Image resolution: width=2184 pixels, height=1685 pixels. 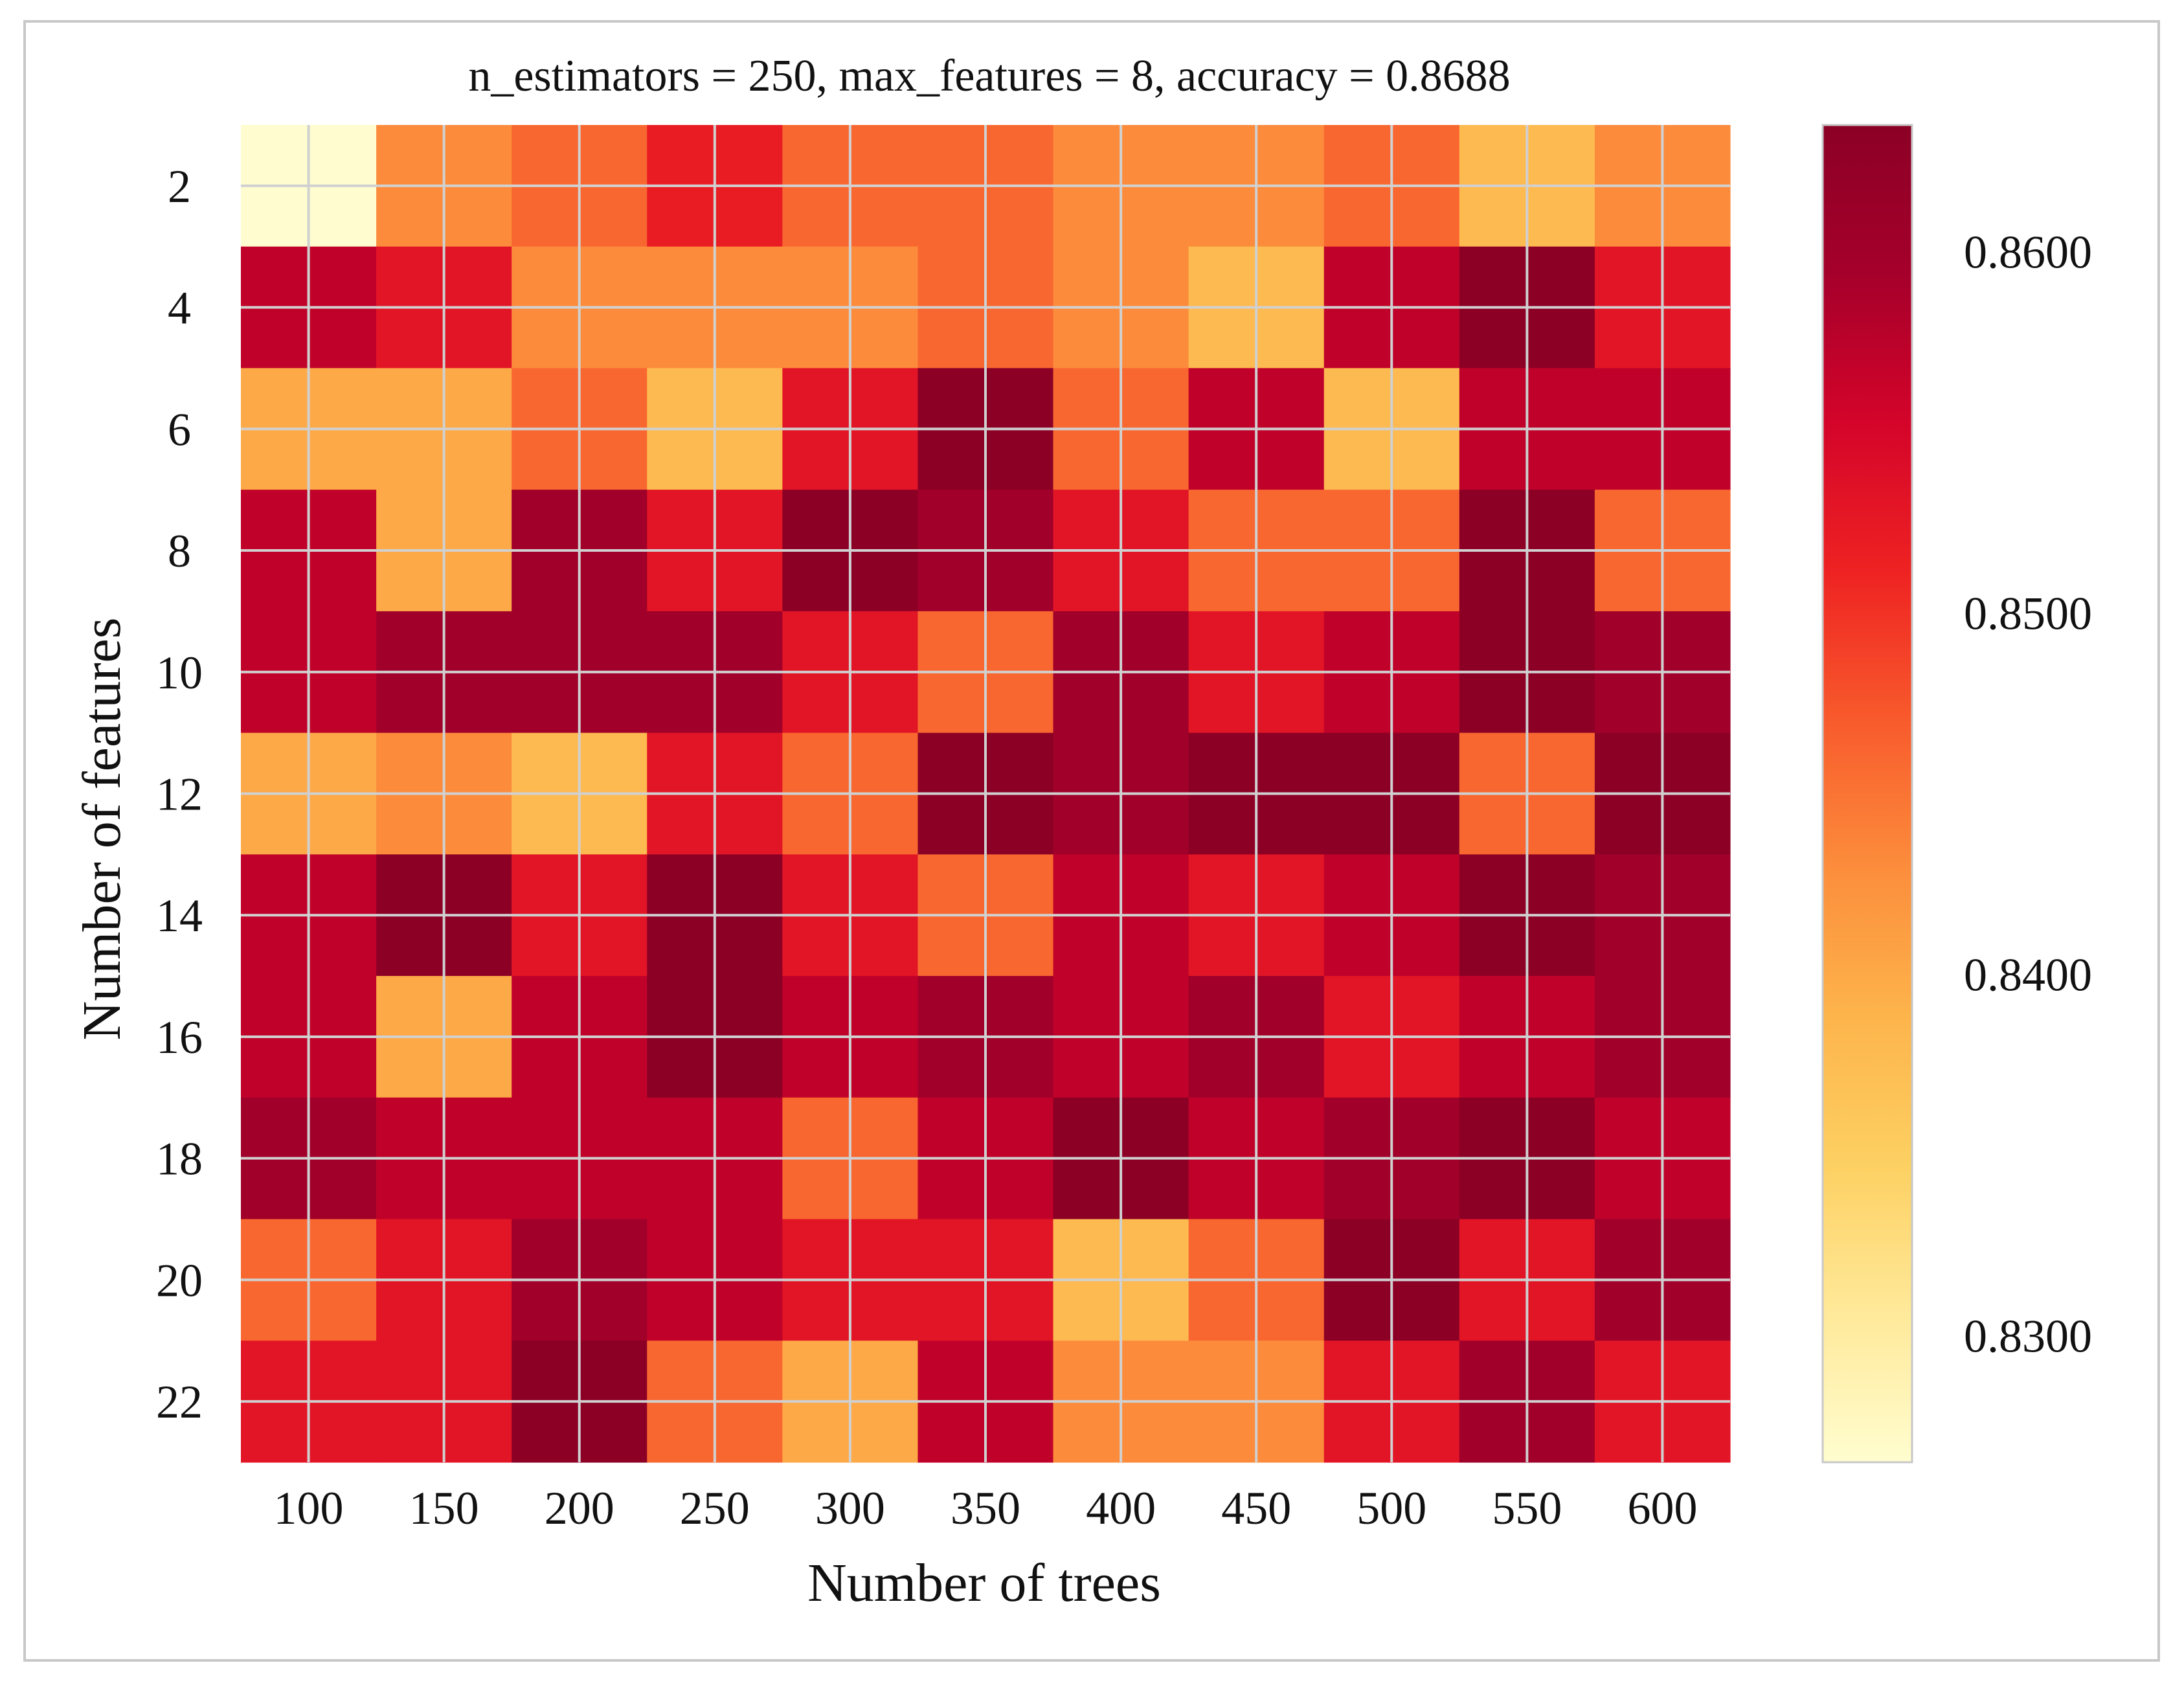 What do you see at coordinates (179, 429) in the screenshot?
I see `y-tick-label: 6` at bounding box center [179, 429].